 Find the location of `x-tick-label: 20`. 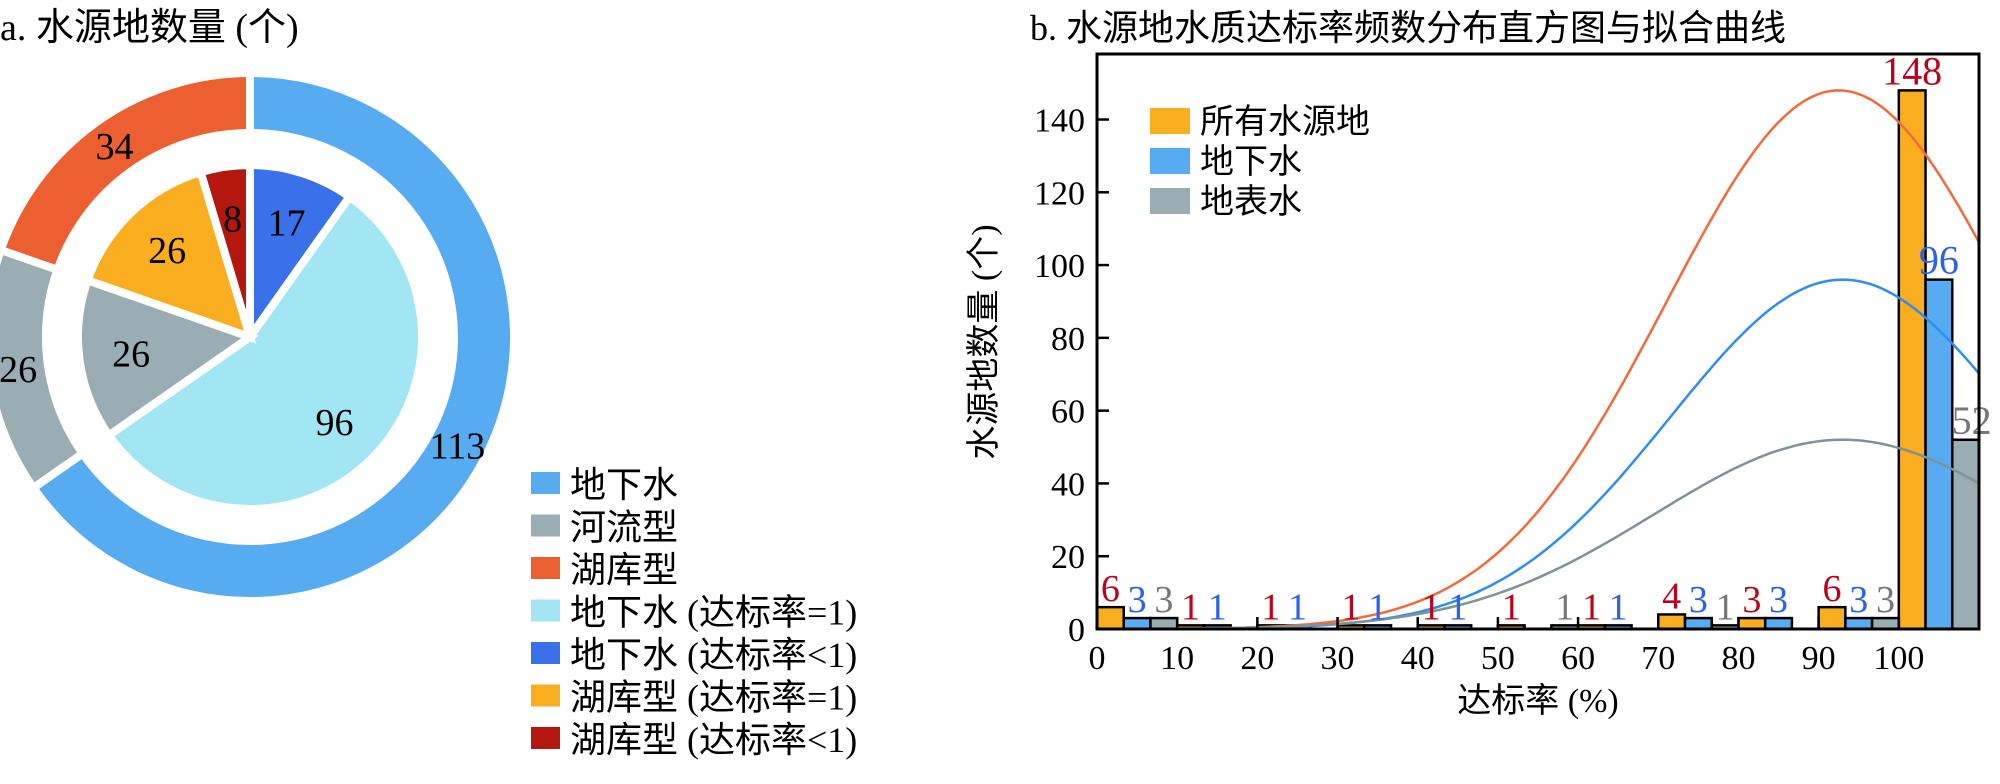

x-tick-label: 20 is located at coordinates (1257, 658).